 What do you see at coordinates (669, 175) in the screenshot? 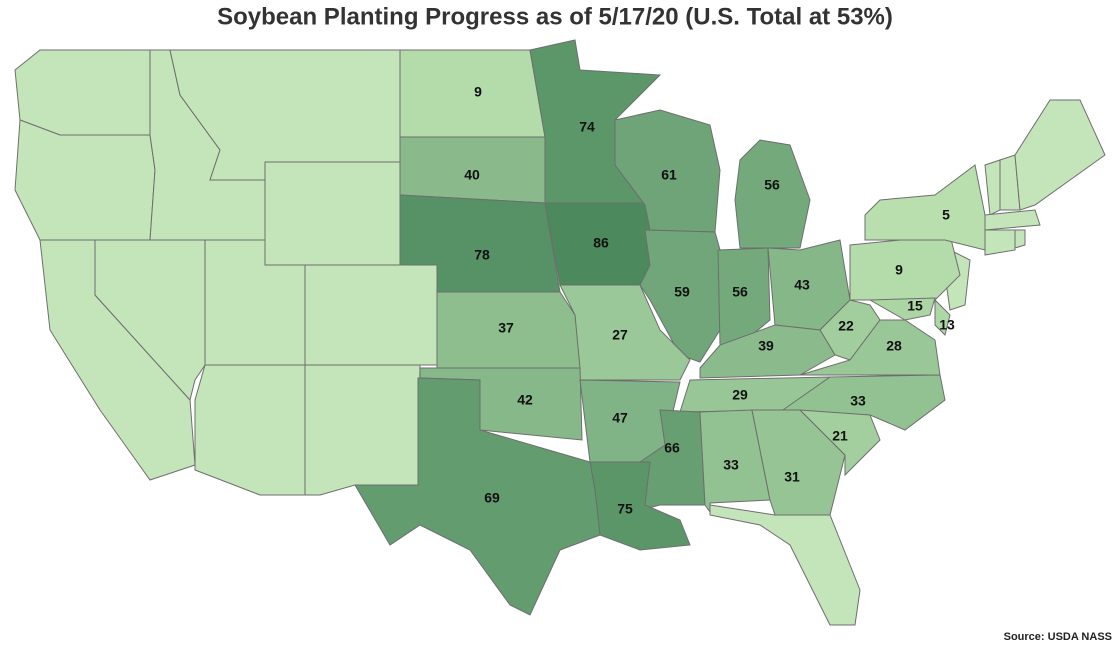
I see `value-label: 61` at bounding box center [669, 175].